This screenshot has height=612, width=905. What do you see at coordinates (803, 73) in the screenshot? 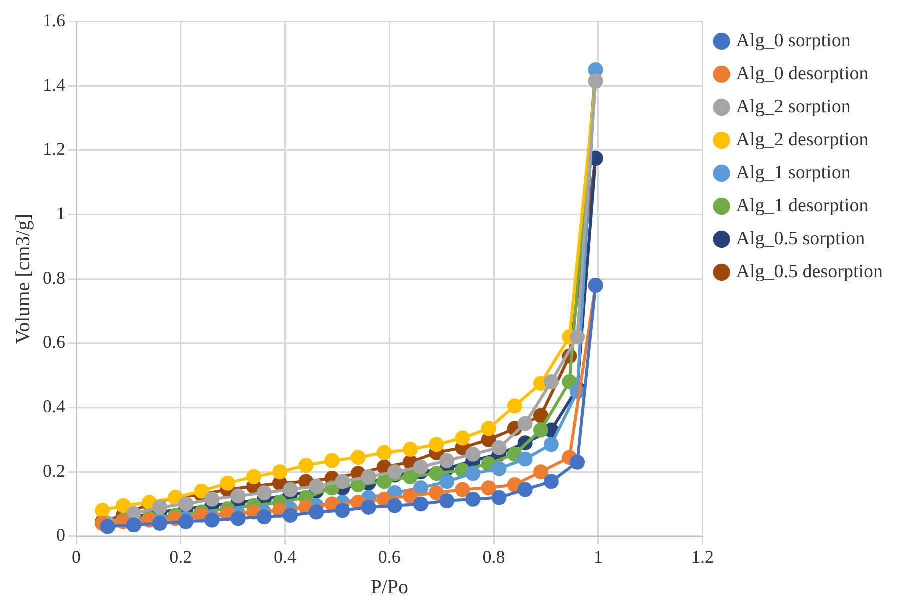
I see `legend-label: Alg_0 desorption` at bounding box center [803, 73].